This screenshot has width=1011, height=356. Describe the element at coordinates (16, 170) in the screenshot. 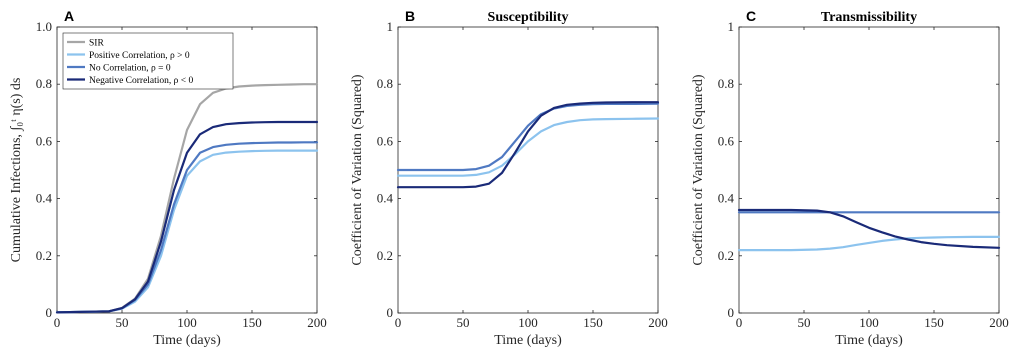

I see `y-axis-label: Cumulative Infections, ∫₀ᵗ η(s) ds` at that location.